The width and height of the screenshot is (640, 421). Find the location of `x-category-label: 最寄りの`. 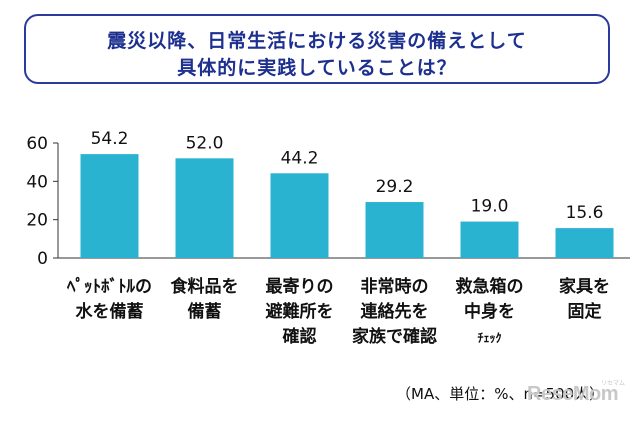

x-category-label: 最寄りの is located at coordinates (300, 286).